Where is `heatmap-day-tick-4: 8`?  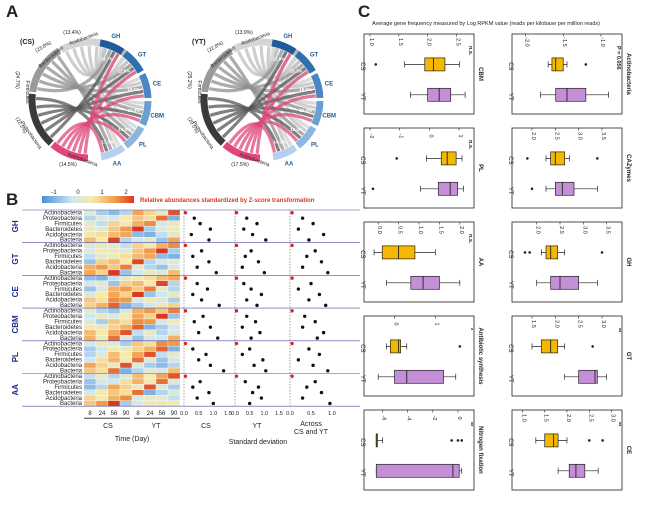
heatmap-day-tick-4: 8 is located at coordinates (138, 414).